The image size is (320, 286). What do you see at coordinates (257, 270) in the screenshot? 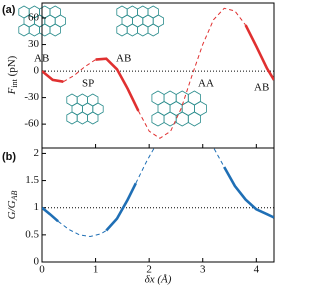
I see `x-tick-label: 4` at bounding box center [257, 270].